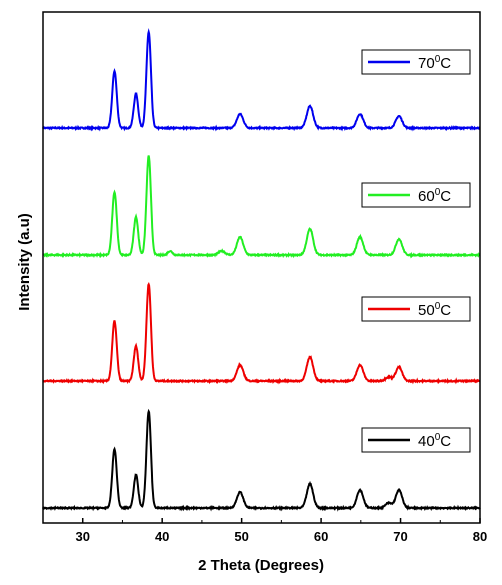 The width and height of the screenshot is (502, 585). What do you see at coordinates (321, 536) in the screenshot?
I see `x-tick-label: 60` at bounding box center [321, 536].